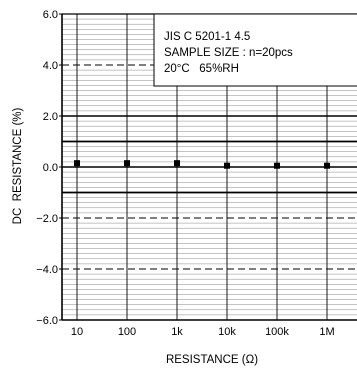 The height and width of the screenshot is (369, 357). I want to click on y-tick-label: 6.0, so click(50, 15).